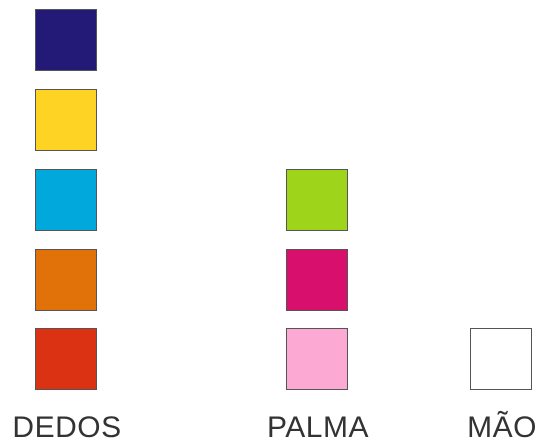 This screenshot has height=447, width=547. I want to click on column-label-mao: MÃO, so click(502, 427).